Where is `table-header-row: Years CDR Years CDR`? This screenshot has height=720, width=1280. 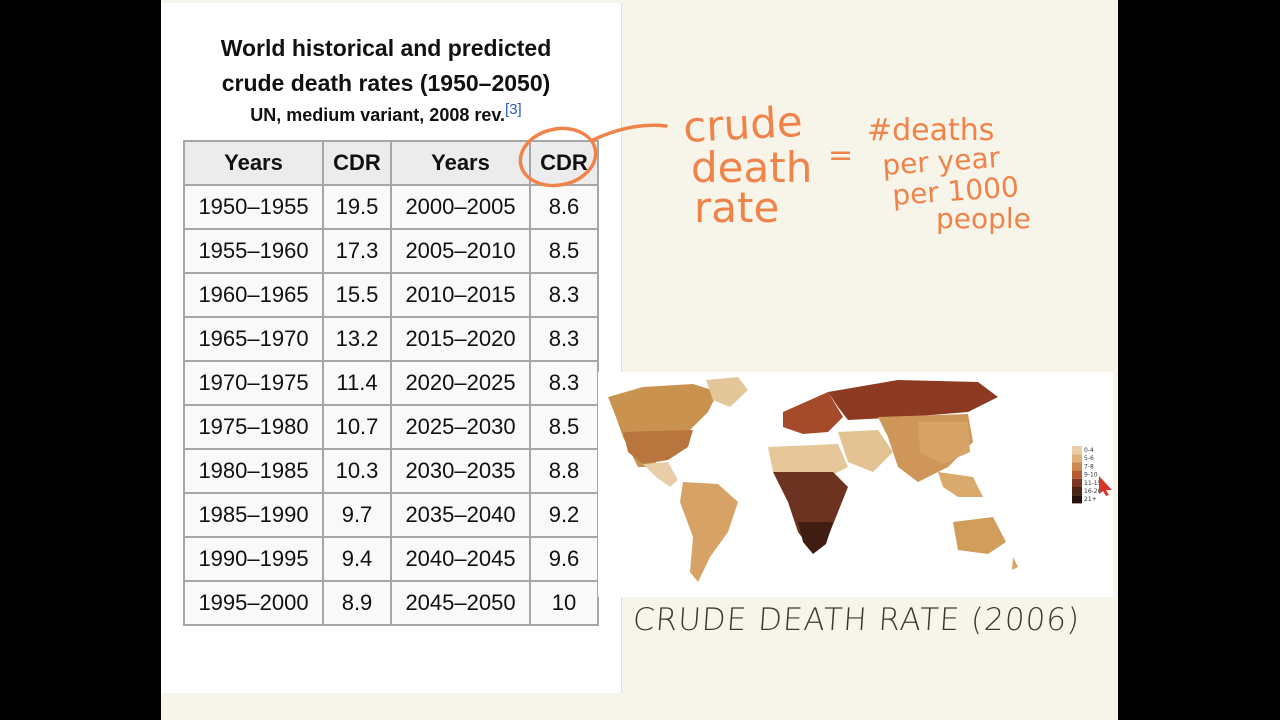 table-header-row: Years CDR Years CDR is located at coordinates (391, 163).